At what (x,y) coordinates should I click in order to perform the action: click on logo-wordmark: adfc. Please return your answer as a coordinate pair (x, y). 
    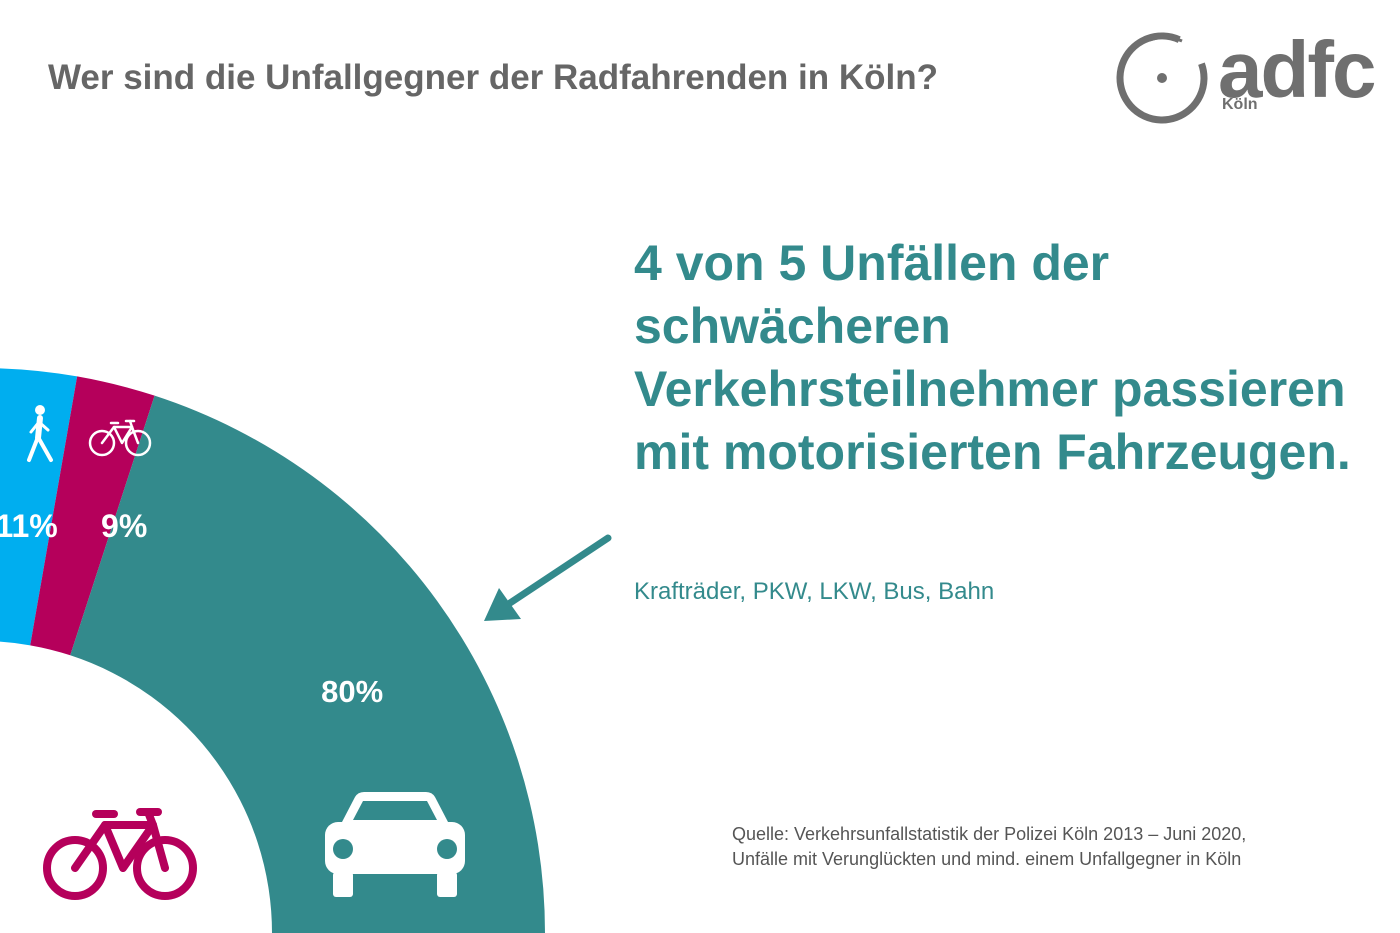
    Looking at the image, I should click on (1297, 69).